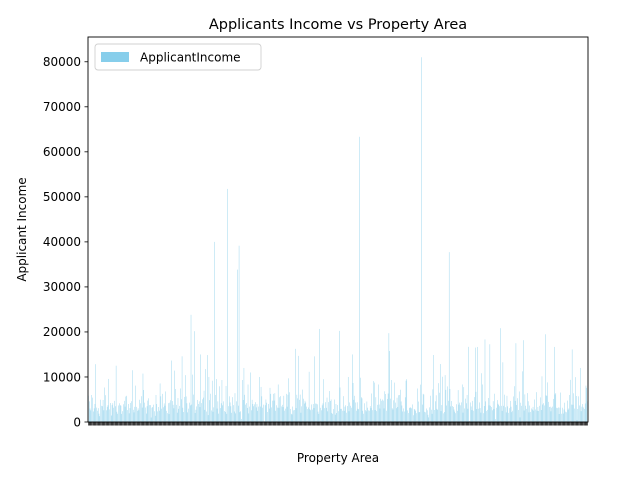  I want to click on y-tick-label-40000: 40000, so click(62, 242).